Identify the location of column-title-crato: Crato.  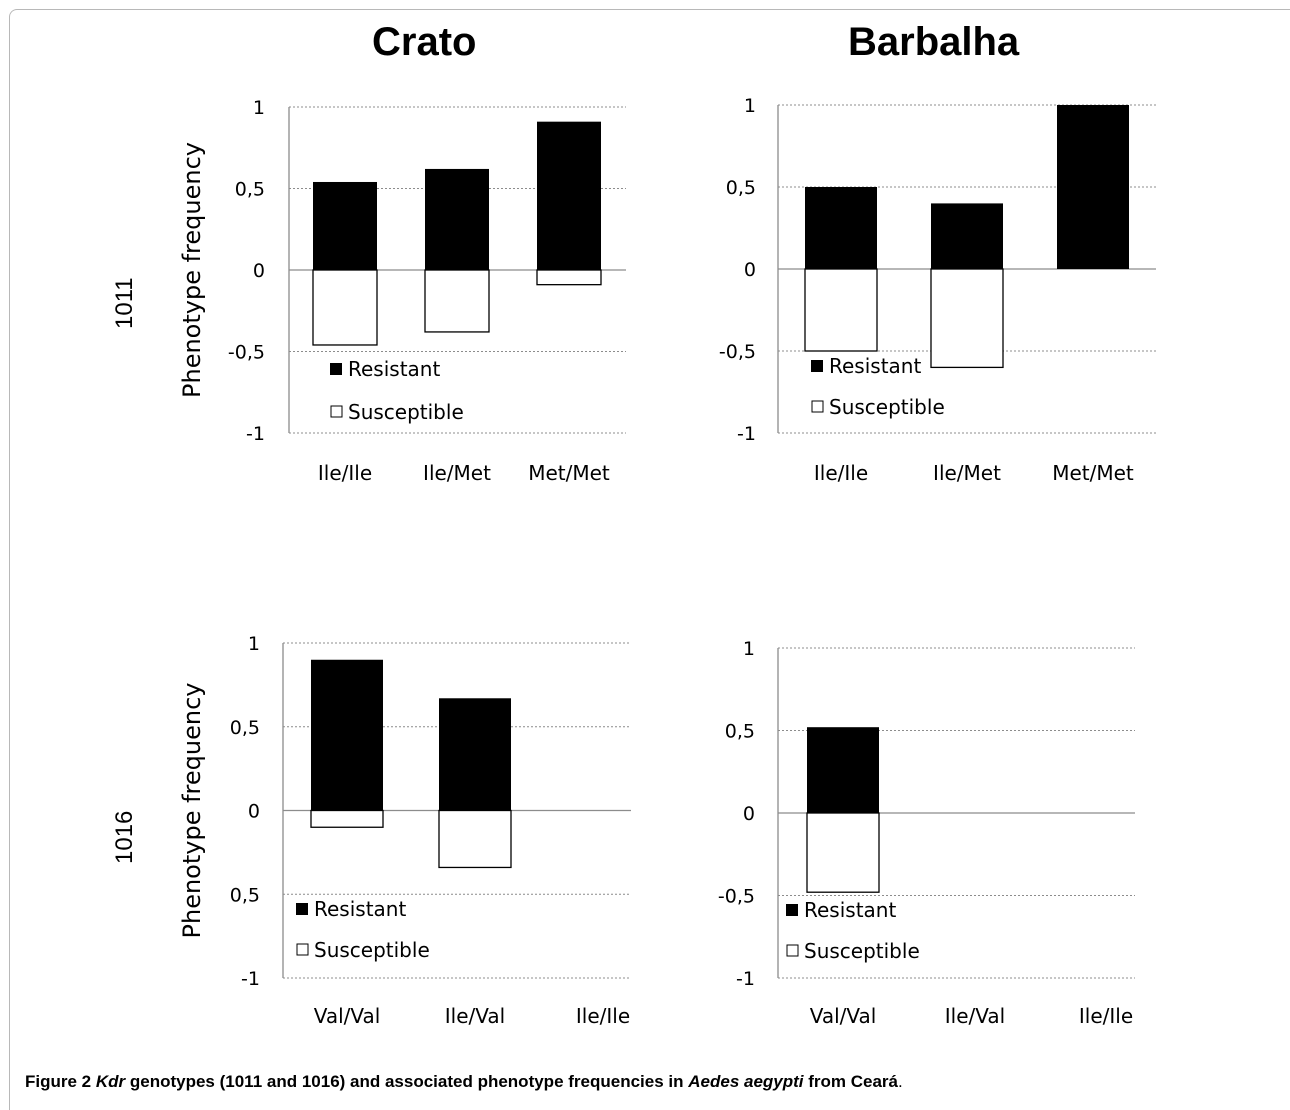
(424, 42).